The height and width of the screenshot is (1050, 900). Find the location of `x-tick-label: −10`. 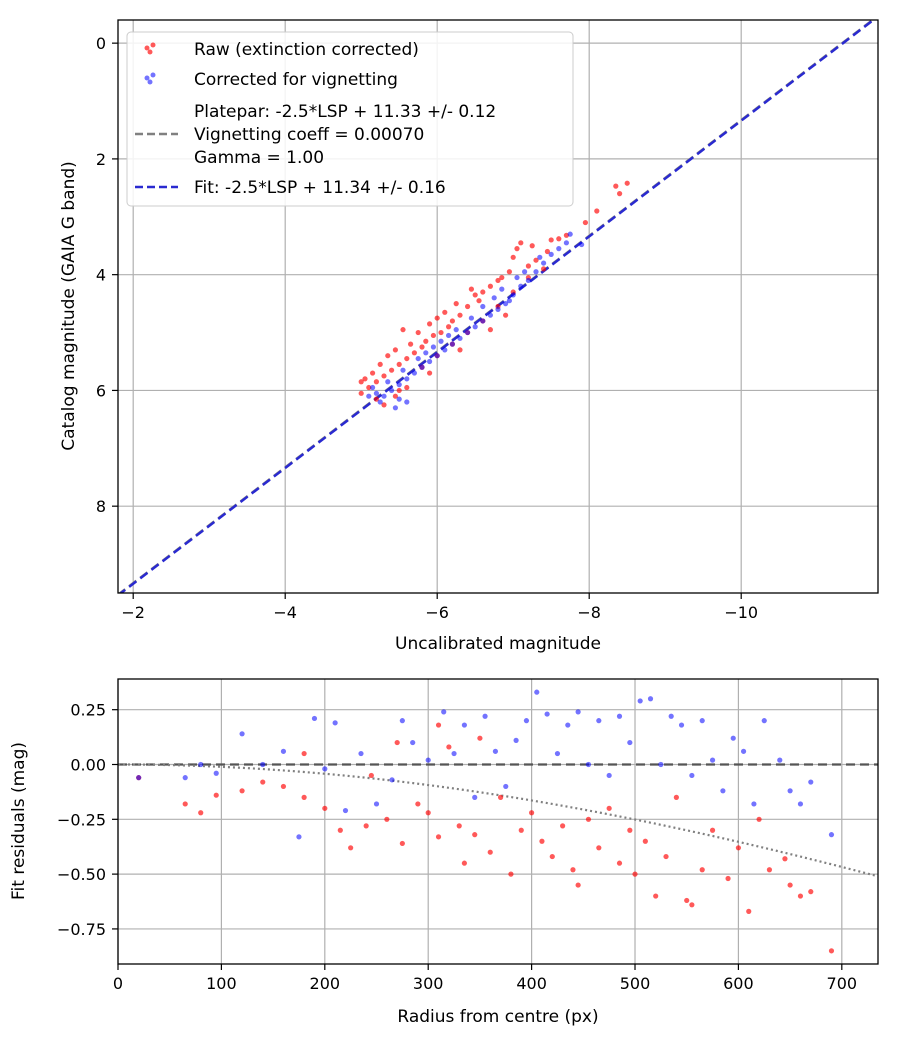

x-tick-label: −10 is located at coordinates (741, 612).